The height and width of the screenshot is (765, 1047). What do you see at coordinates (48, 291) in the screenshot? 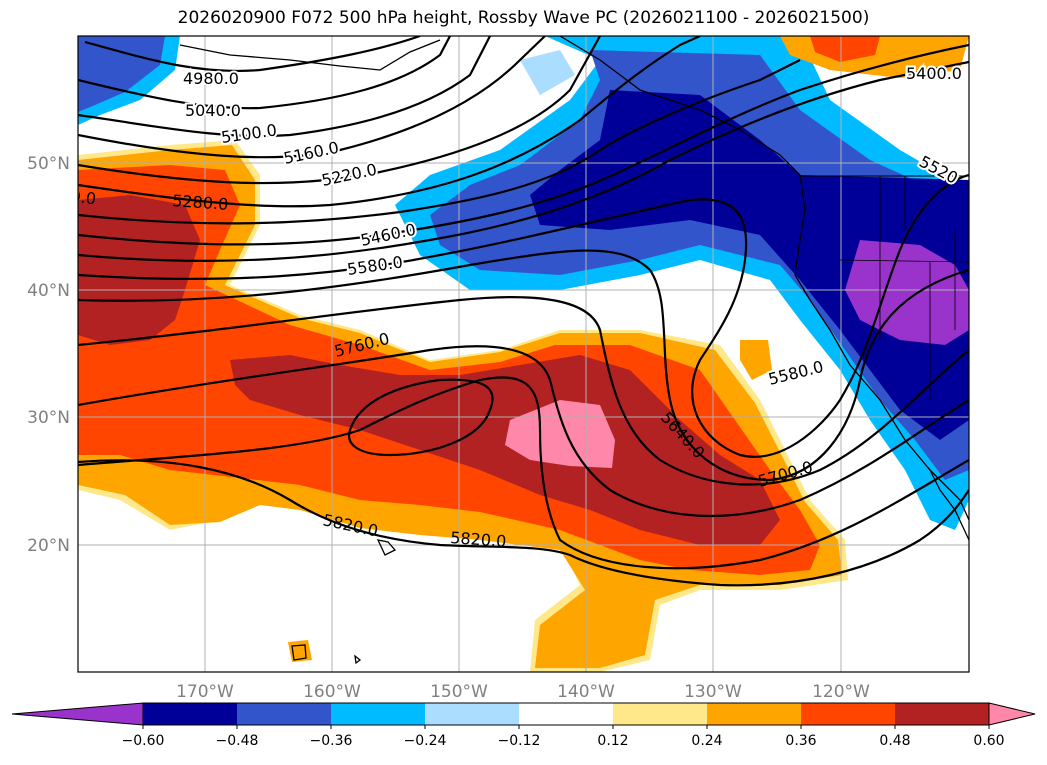
I see `lat-label-40n: 40°N` at bounding box center [48, 291].